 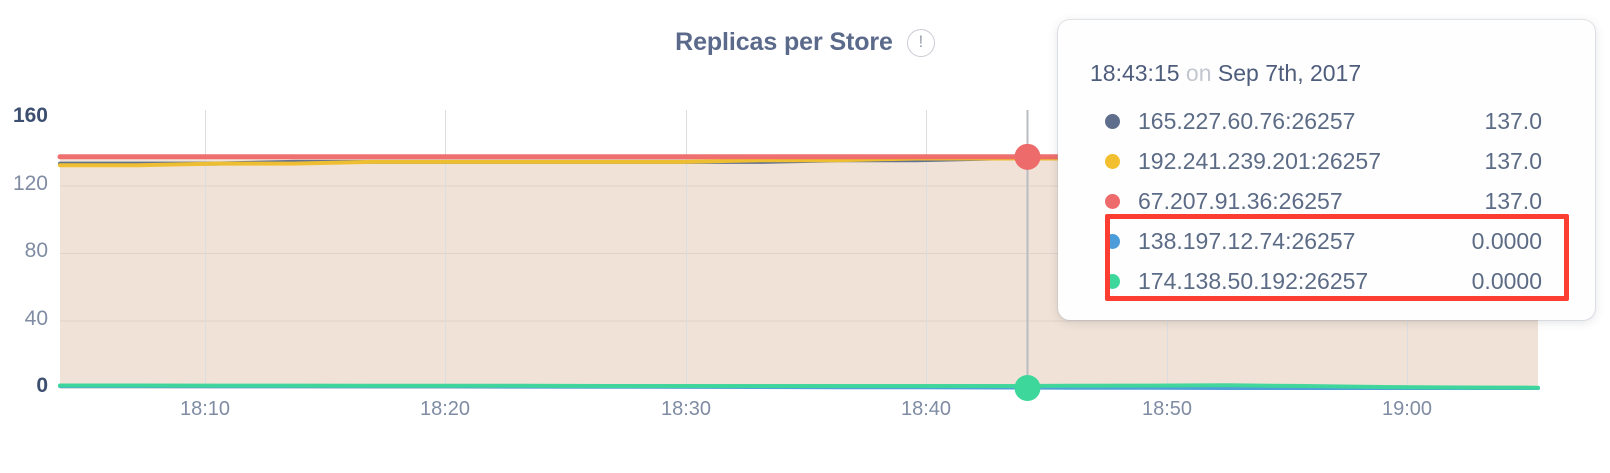 What do you see at coordinates (1027, 156) in the screenshot?
I see `hover-marker-red` at bounding box center [1027, 156].